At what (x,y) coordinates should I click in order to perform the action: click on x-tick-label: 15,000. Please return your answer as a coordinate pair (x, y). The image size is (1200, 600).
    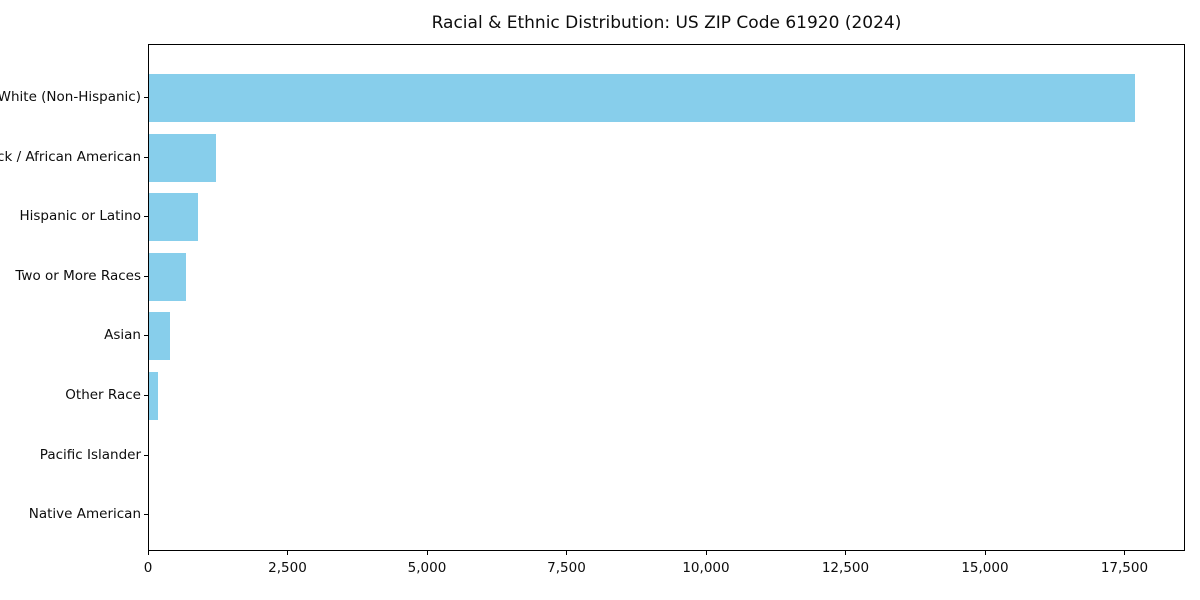
    Looking at the image, I should click on (985, 568).